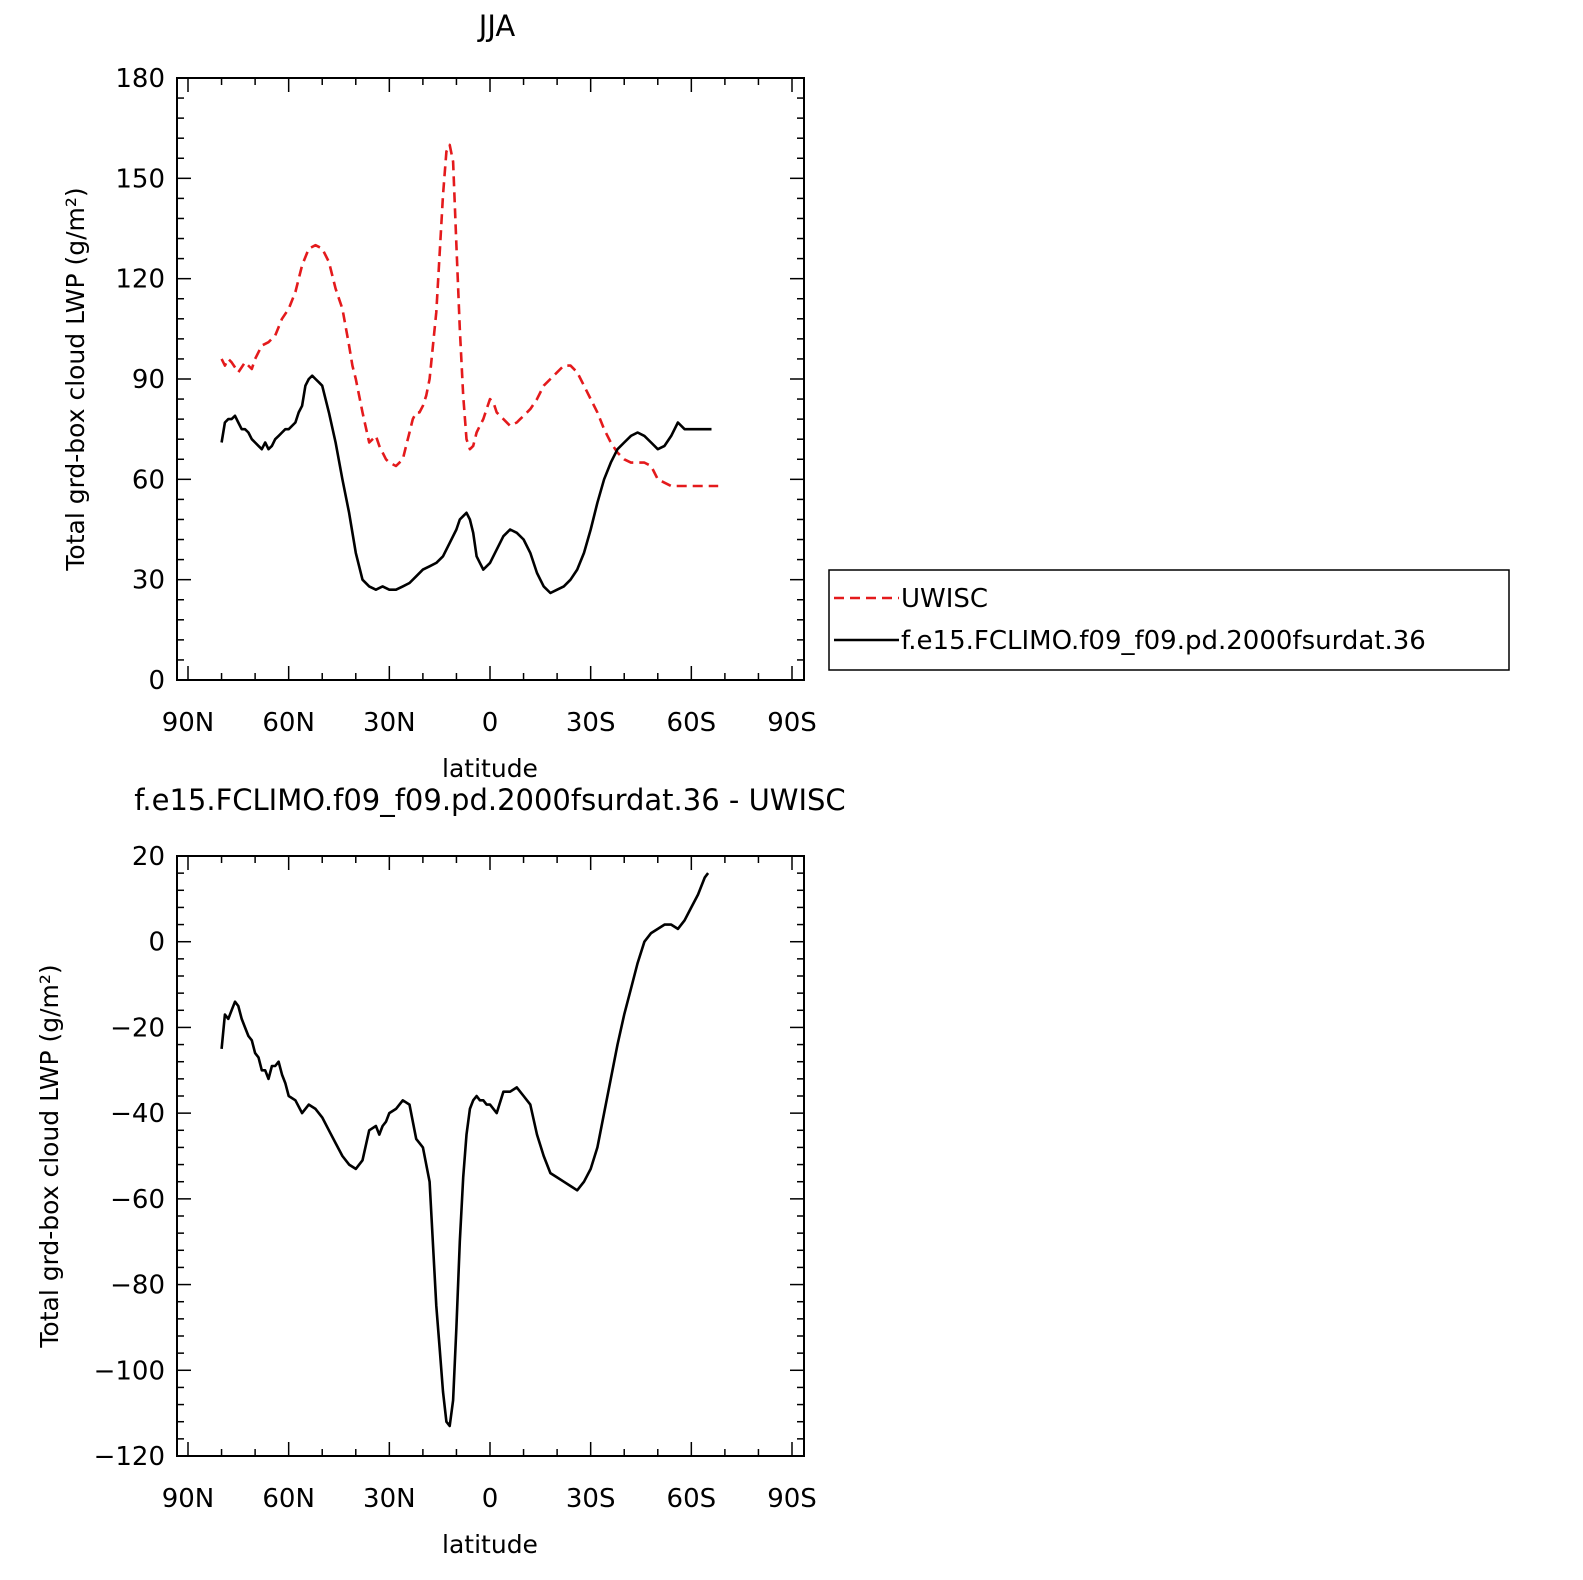 This screenshot has height=1580, width=1583. What do you see at coordinates (496, 26) in the screenshot?
I see `top-chart-title: JJA` at bounding box center [496, 26].